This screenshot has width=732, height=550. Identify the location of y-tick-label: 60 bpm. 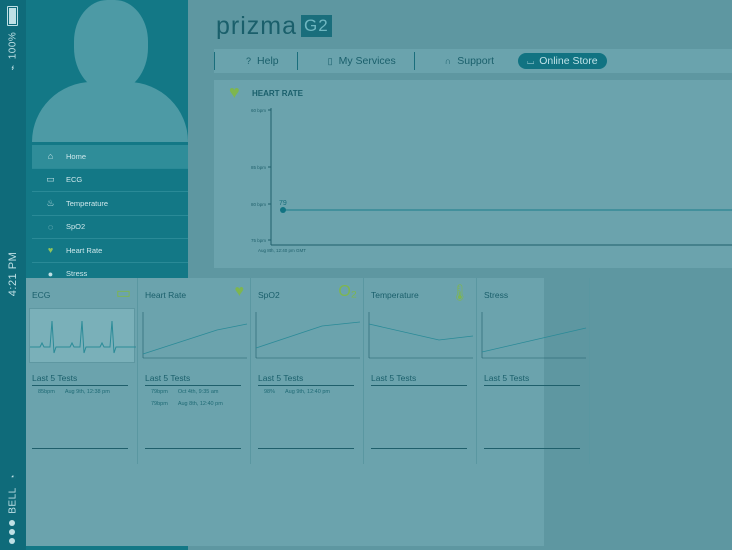
(258, 110).